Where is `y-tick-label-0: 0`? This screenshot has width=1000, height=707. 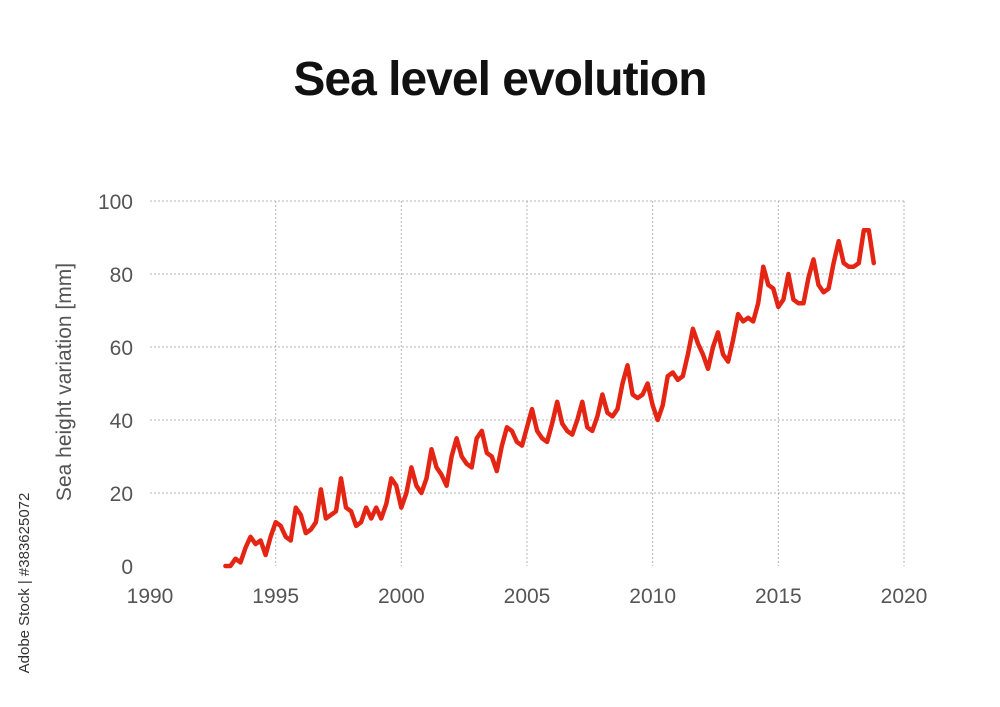 y-tick-label-0: 0 is located at coordinates (127, 567).